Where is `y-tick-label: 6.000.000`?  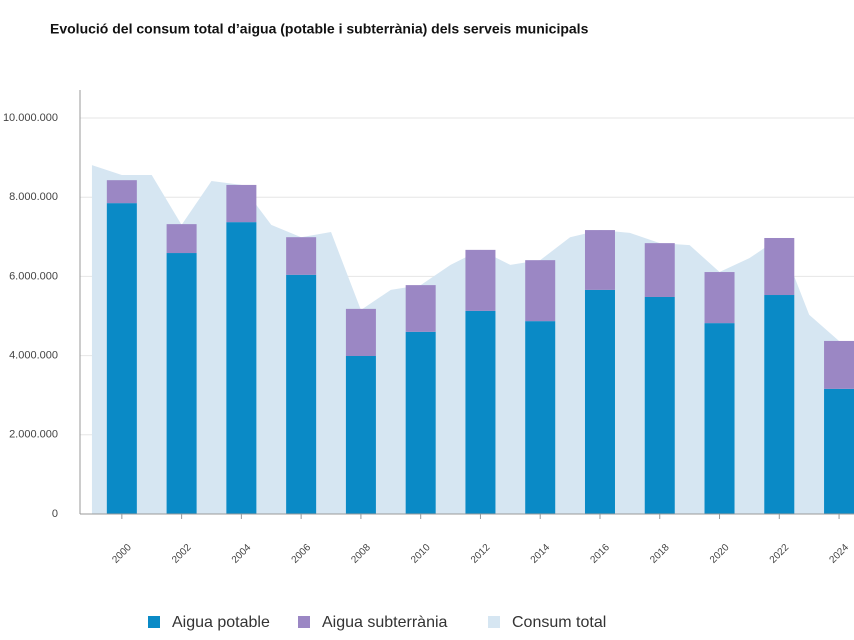 y-tick-label: 6.000.000 is located at coordinates (33, 276).